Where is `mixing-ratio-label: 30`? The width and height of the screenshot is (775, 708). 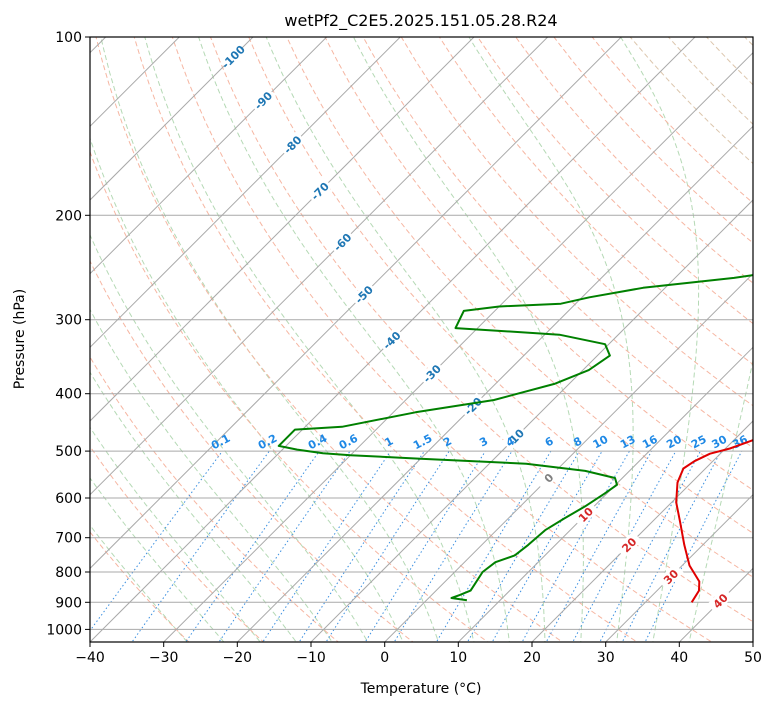
mixing-ratio-label: 30 is located at coordinates (720, 442).